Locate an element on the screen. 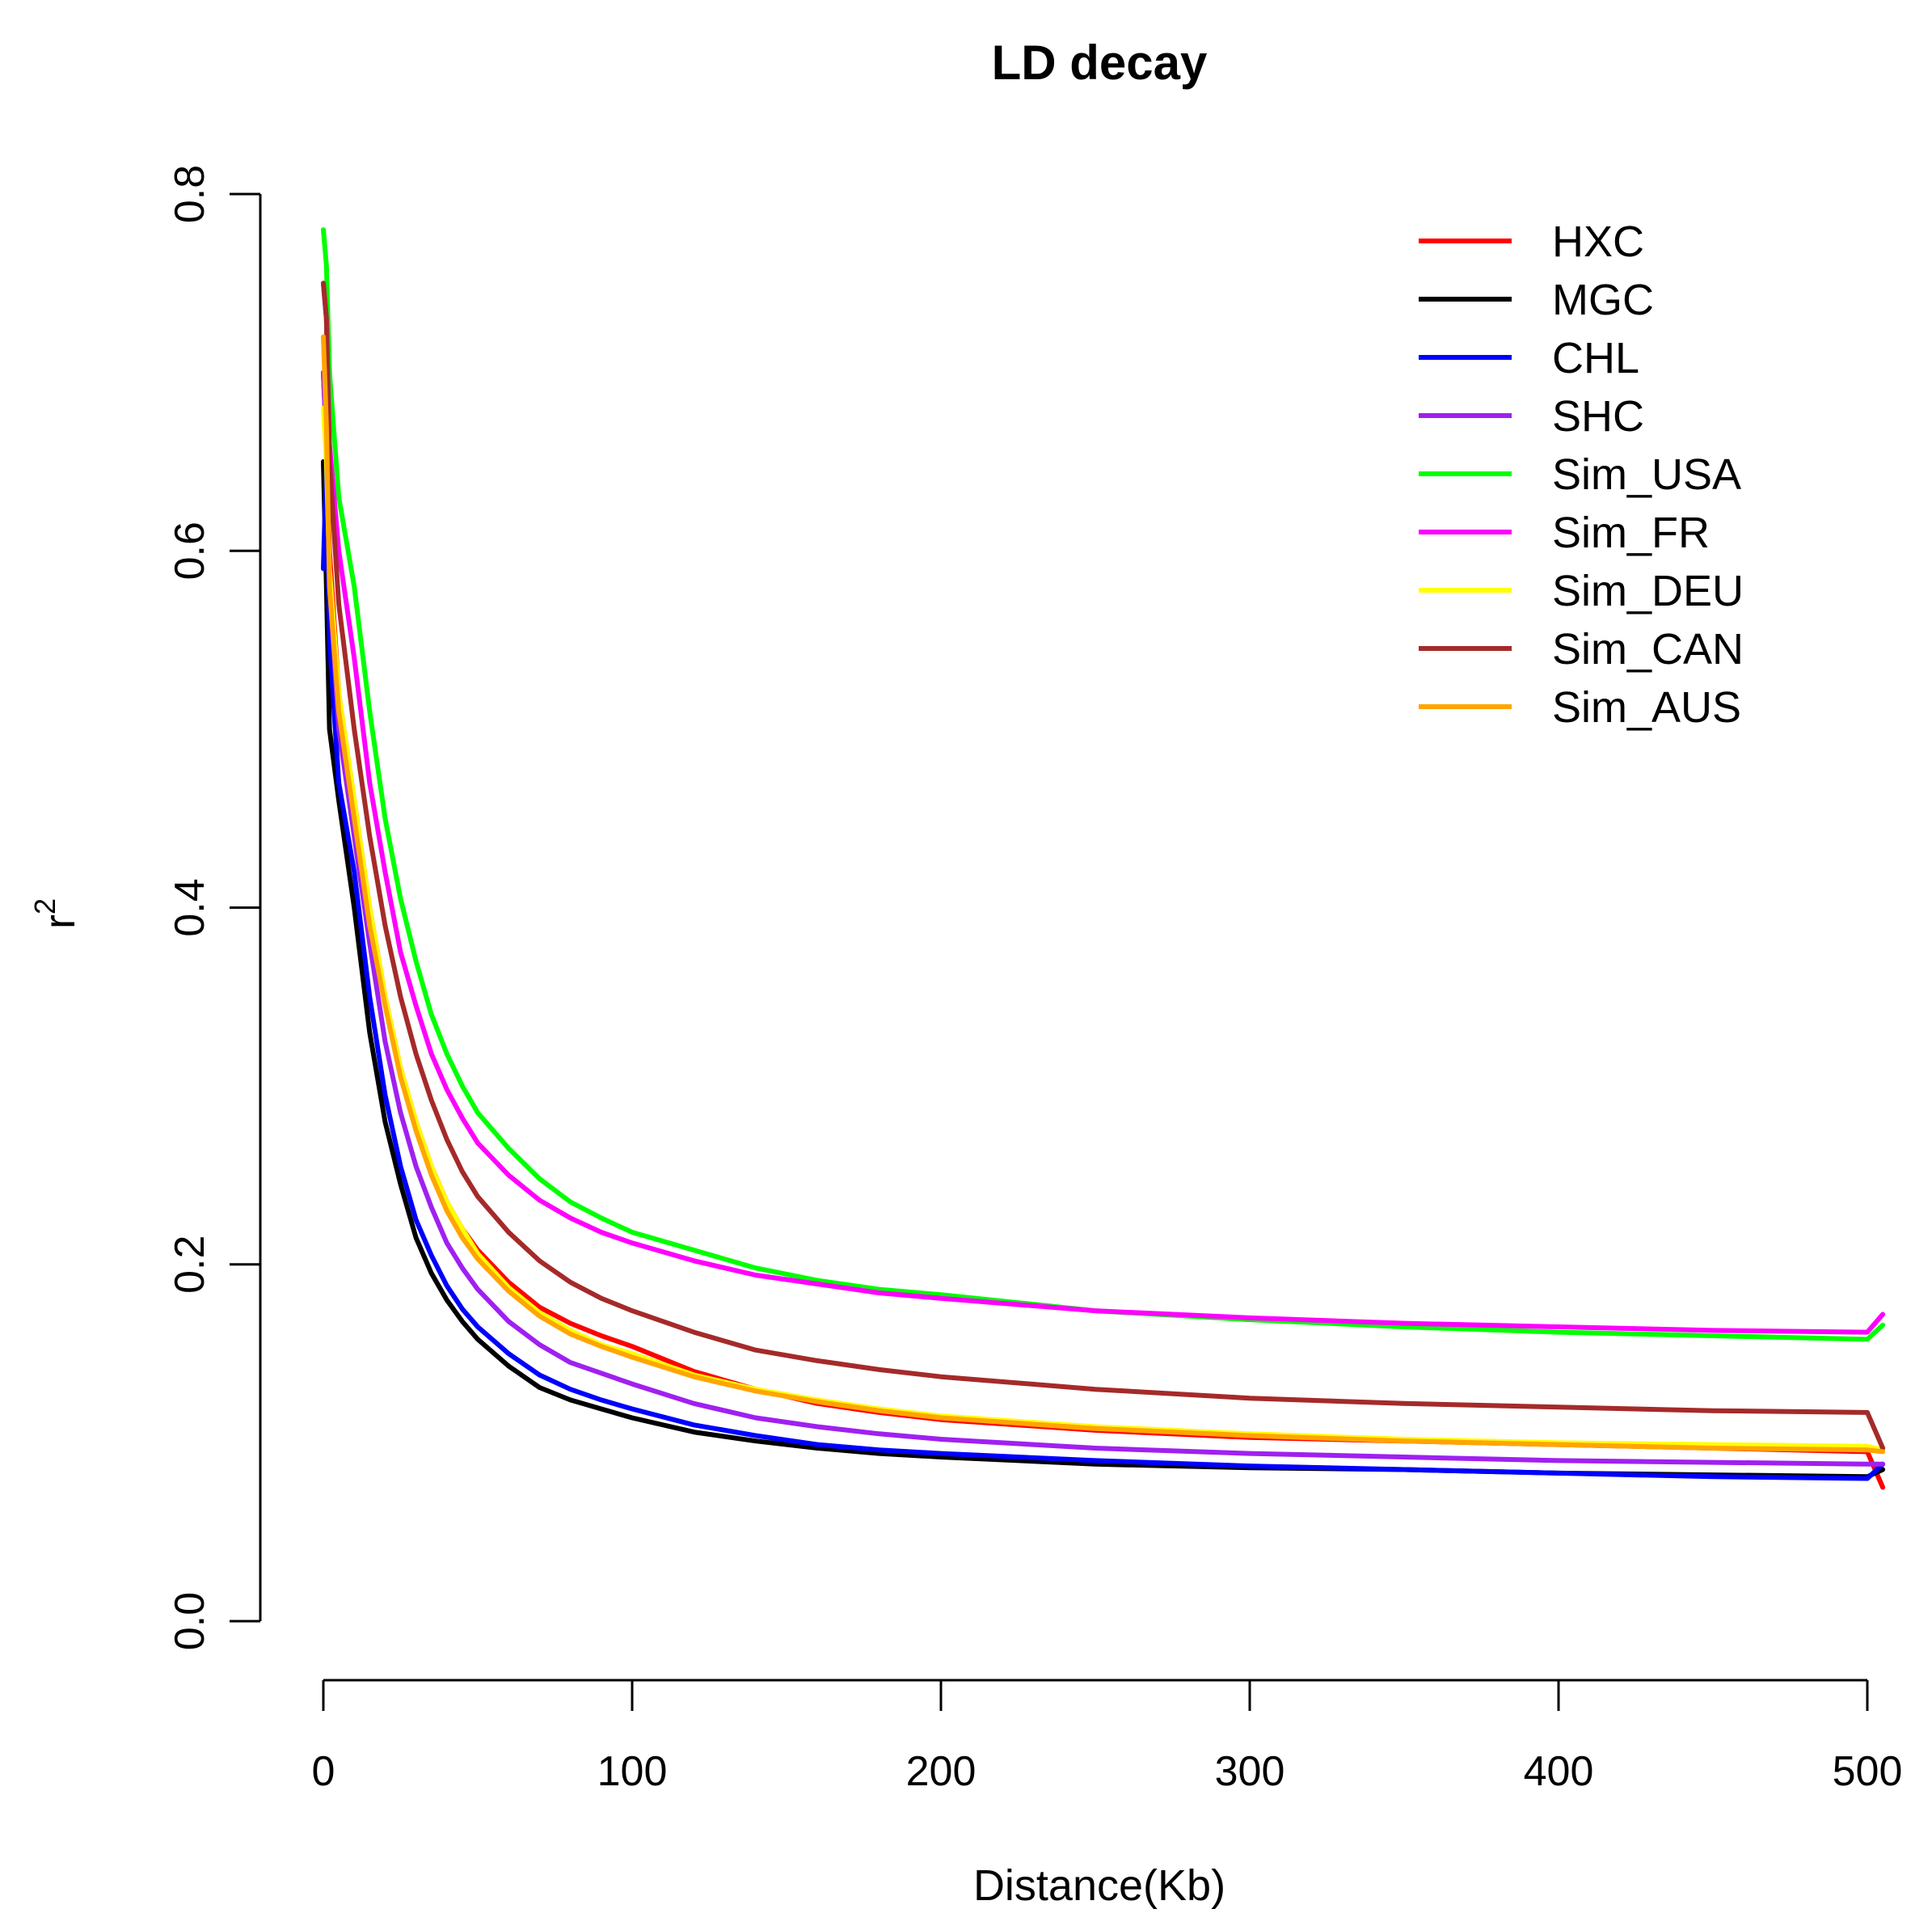  legend-label-sim-deu: Sim_DEU is located at coordinates (1648, 591).